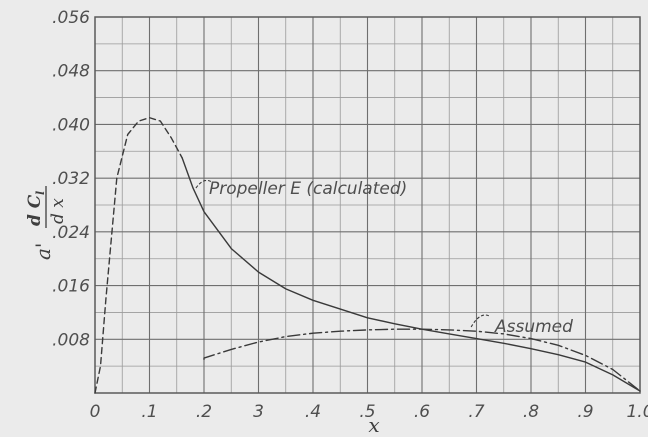 The width and height of the screenshot is (648, 437). I want to click on y-axis-label-denominator: d x, so click(58, 211).